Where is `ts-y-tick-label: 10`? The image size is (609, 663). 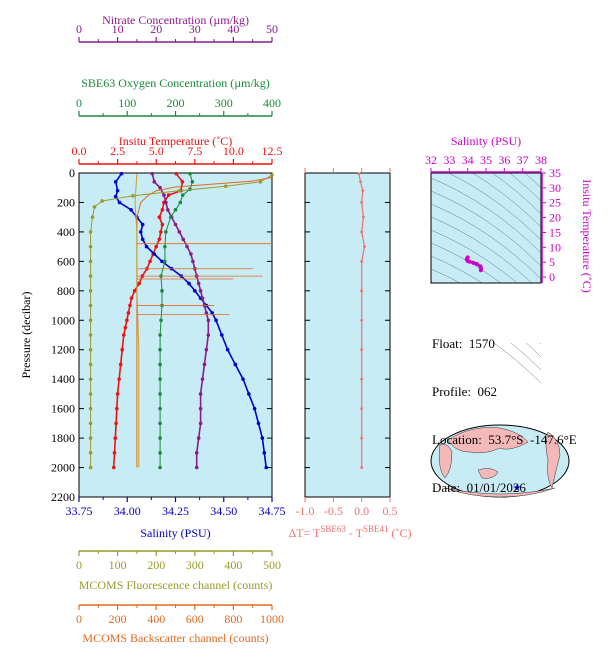 ts-y-tick-label: 10 is located at coordinates (555, 247).